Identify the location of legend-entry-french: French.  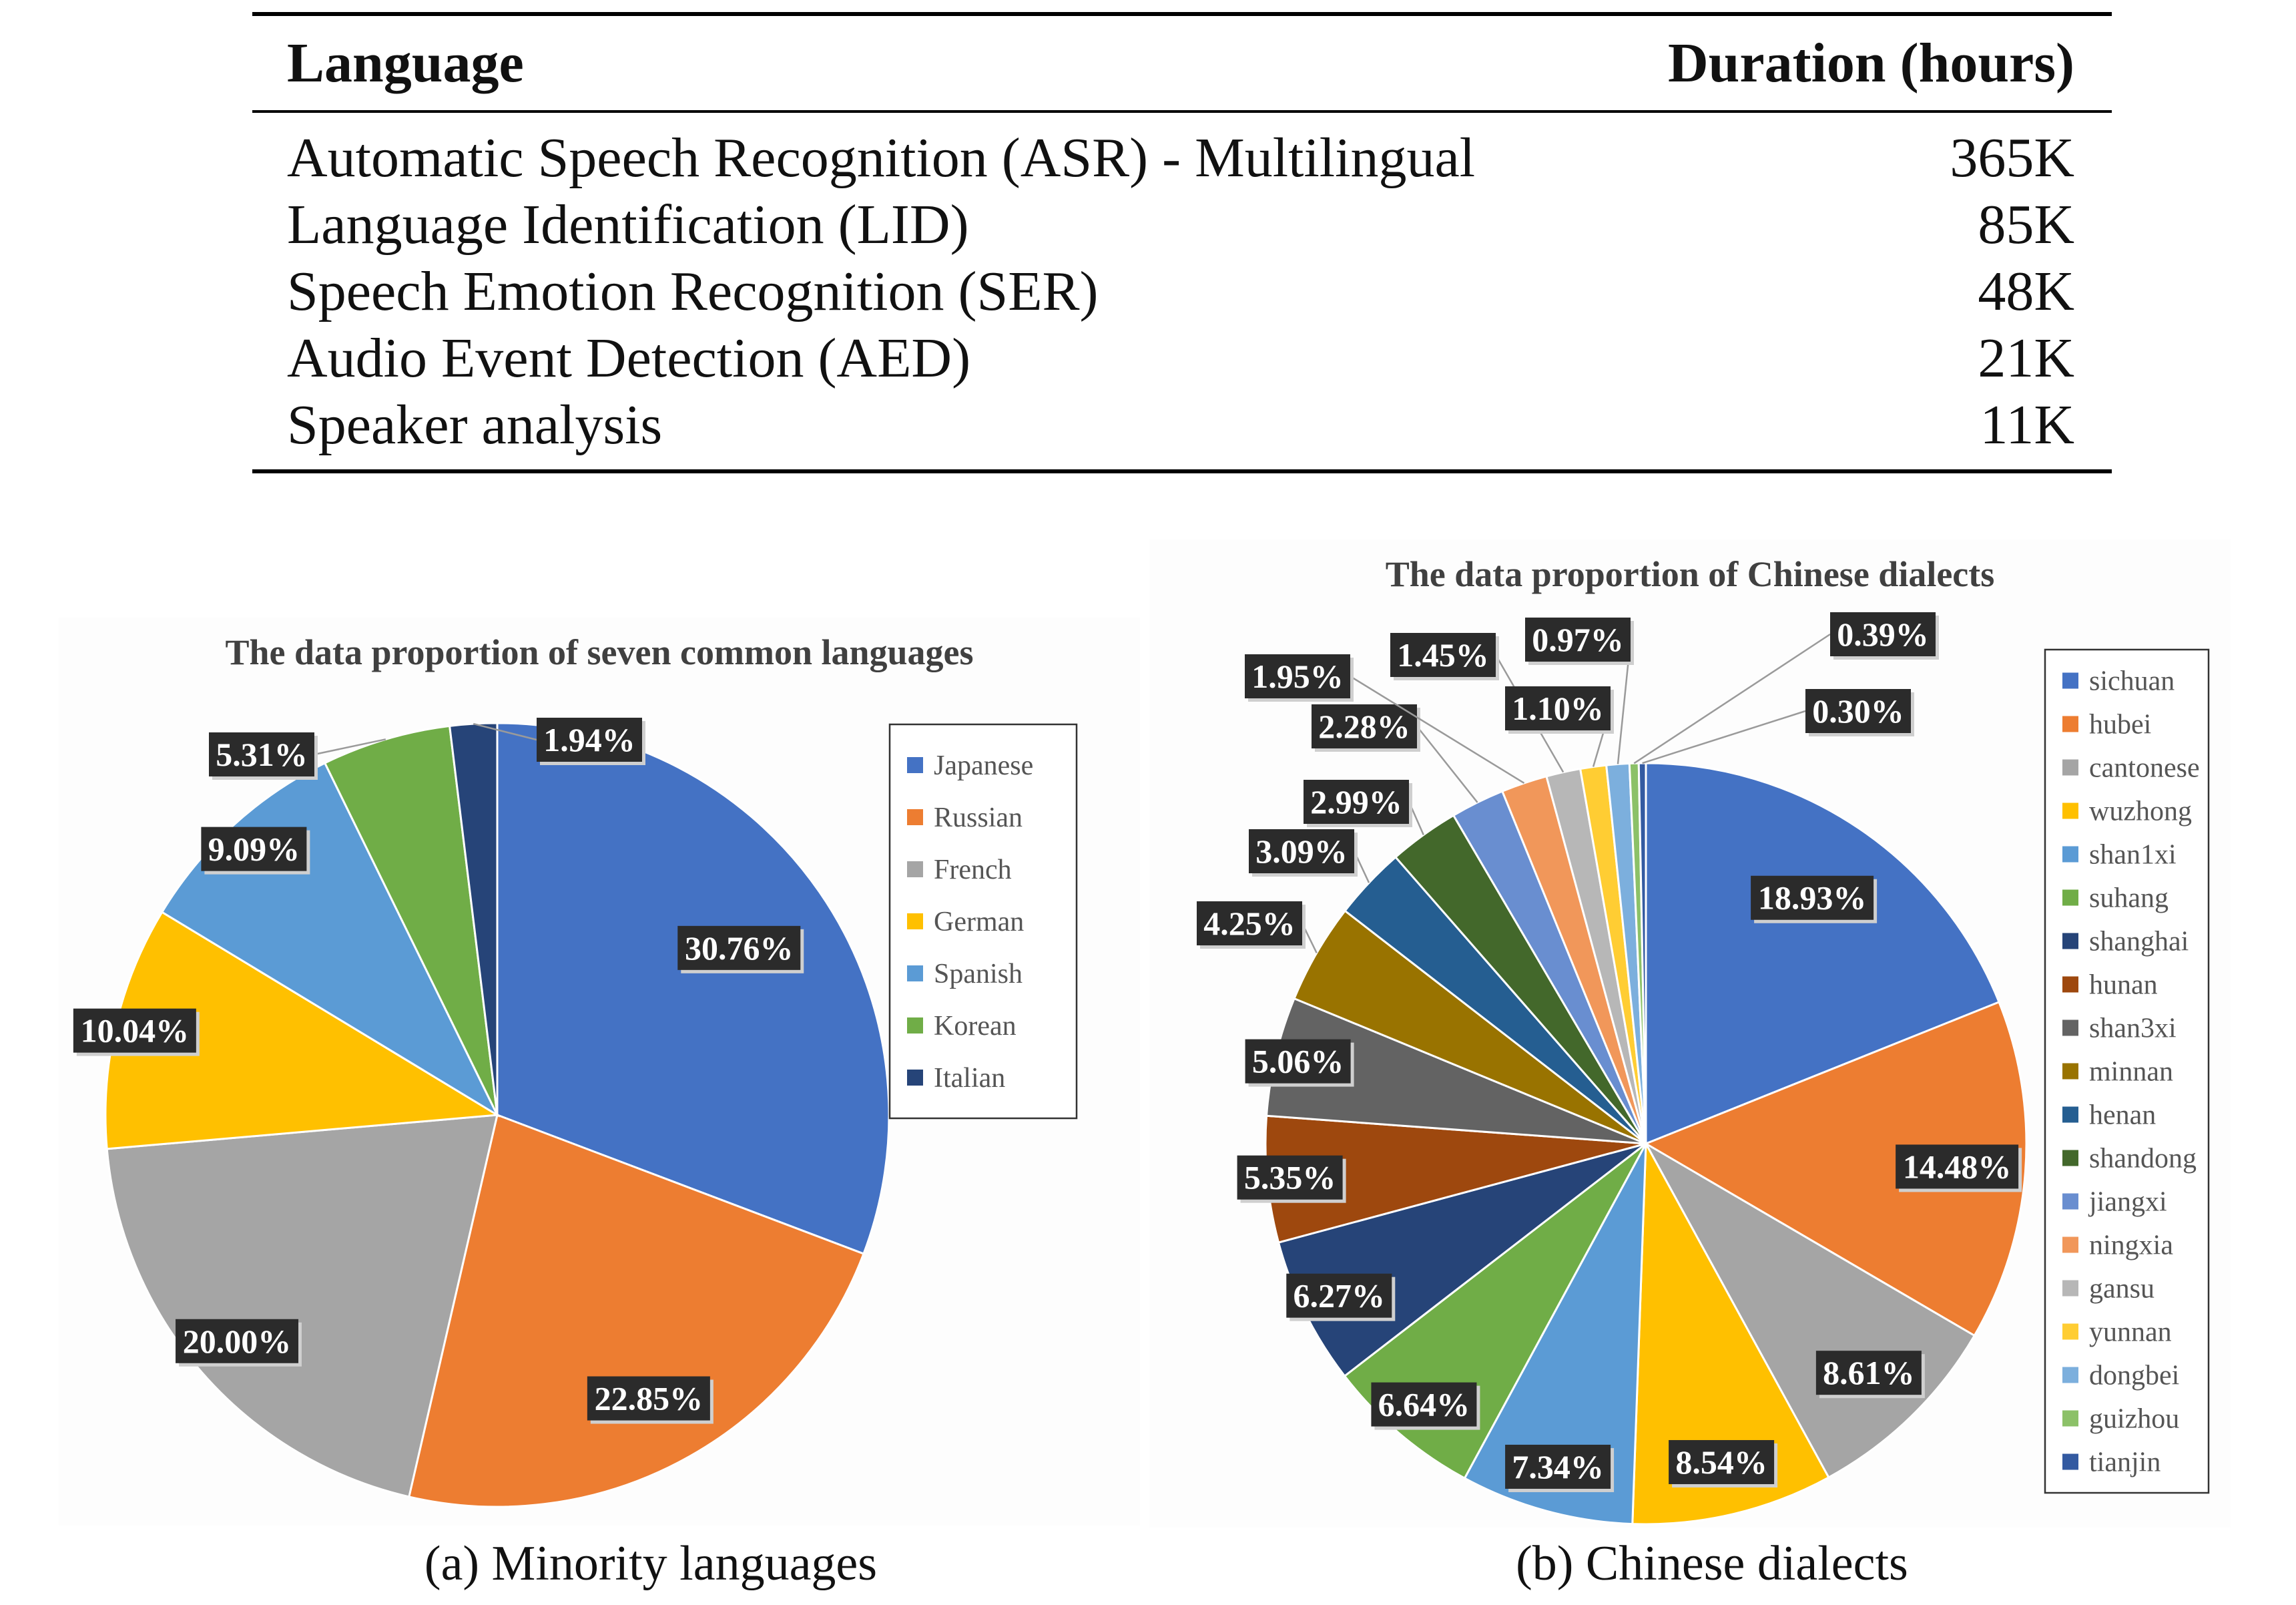
(973, 870).